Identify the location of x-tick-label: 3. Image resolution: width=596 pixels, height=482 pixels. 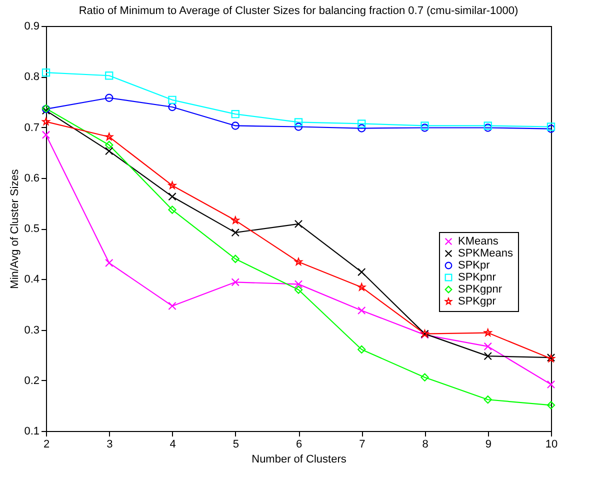
(109, 444).